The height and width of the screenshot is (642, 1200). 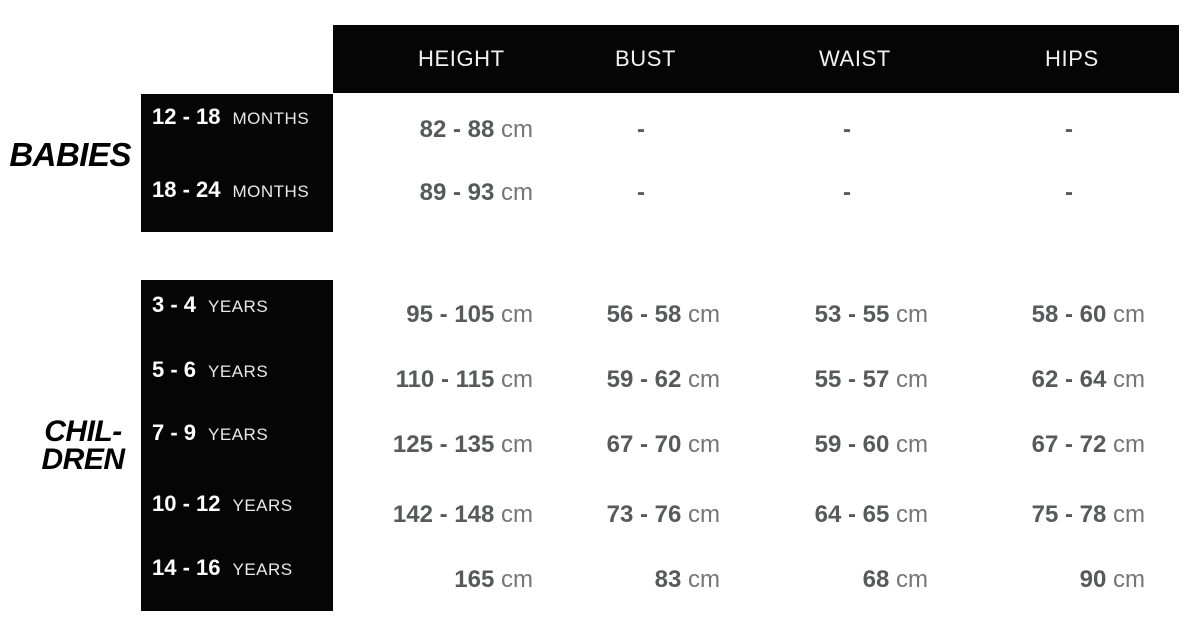 I want to click on value-cell-hips: 75 - 78 cm, so click(x=1055, y=515).